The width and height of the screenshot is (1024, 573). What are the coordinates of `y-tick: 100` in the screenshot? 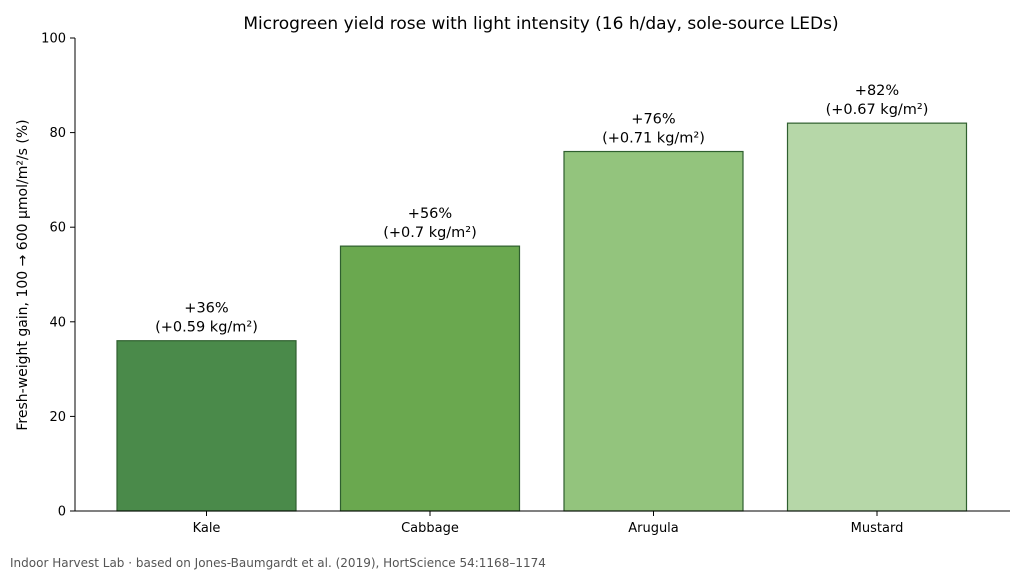 It's located at (58, 39).